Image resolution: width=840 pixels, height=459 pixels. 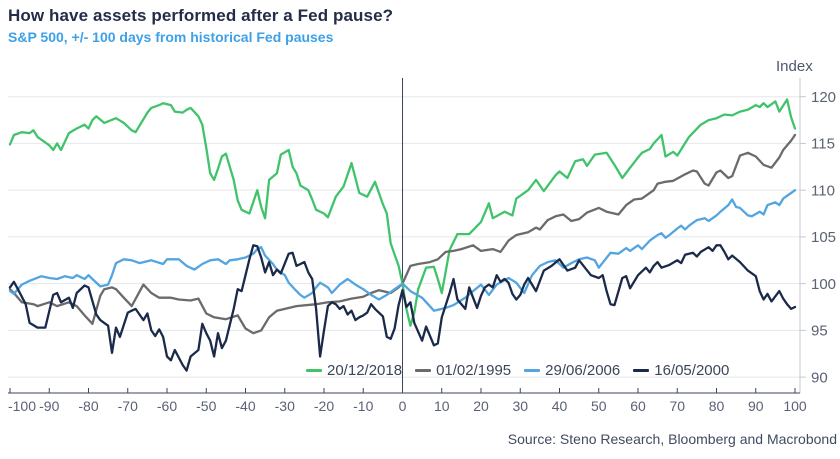 I want to click on x-tick-label--30: -30, so click(x=285, y=406).